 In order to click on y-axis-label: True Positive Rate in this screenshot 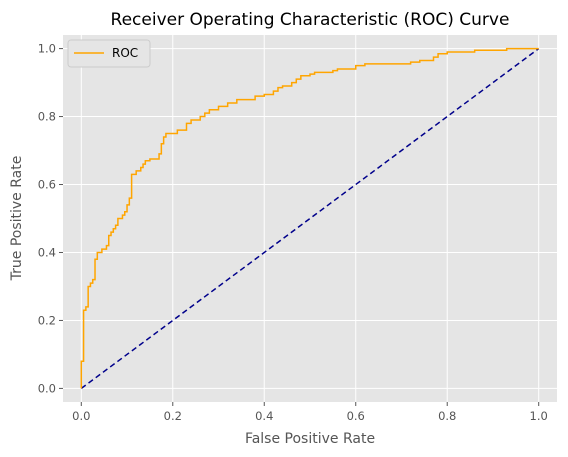, I will do `click(17, 219)`.